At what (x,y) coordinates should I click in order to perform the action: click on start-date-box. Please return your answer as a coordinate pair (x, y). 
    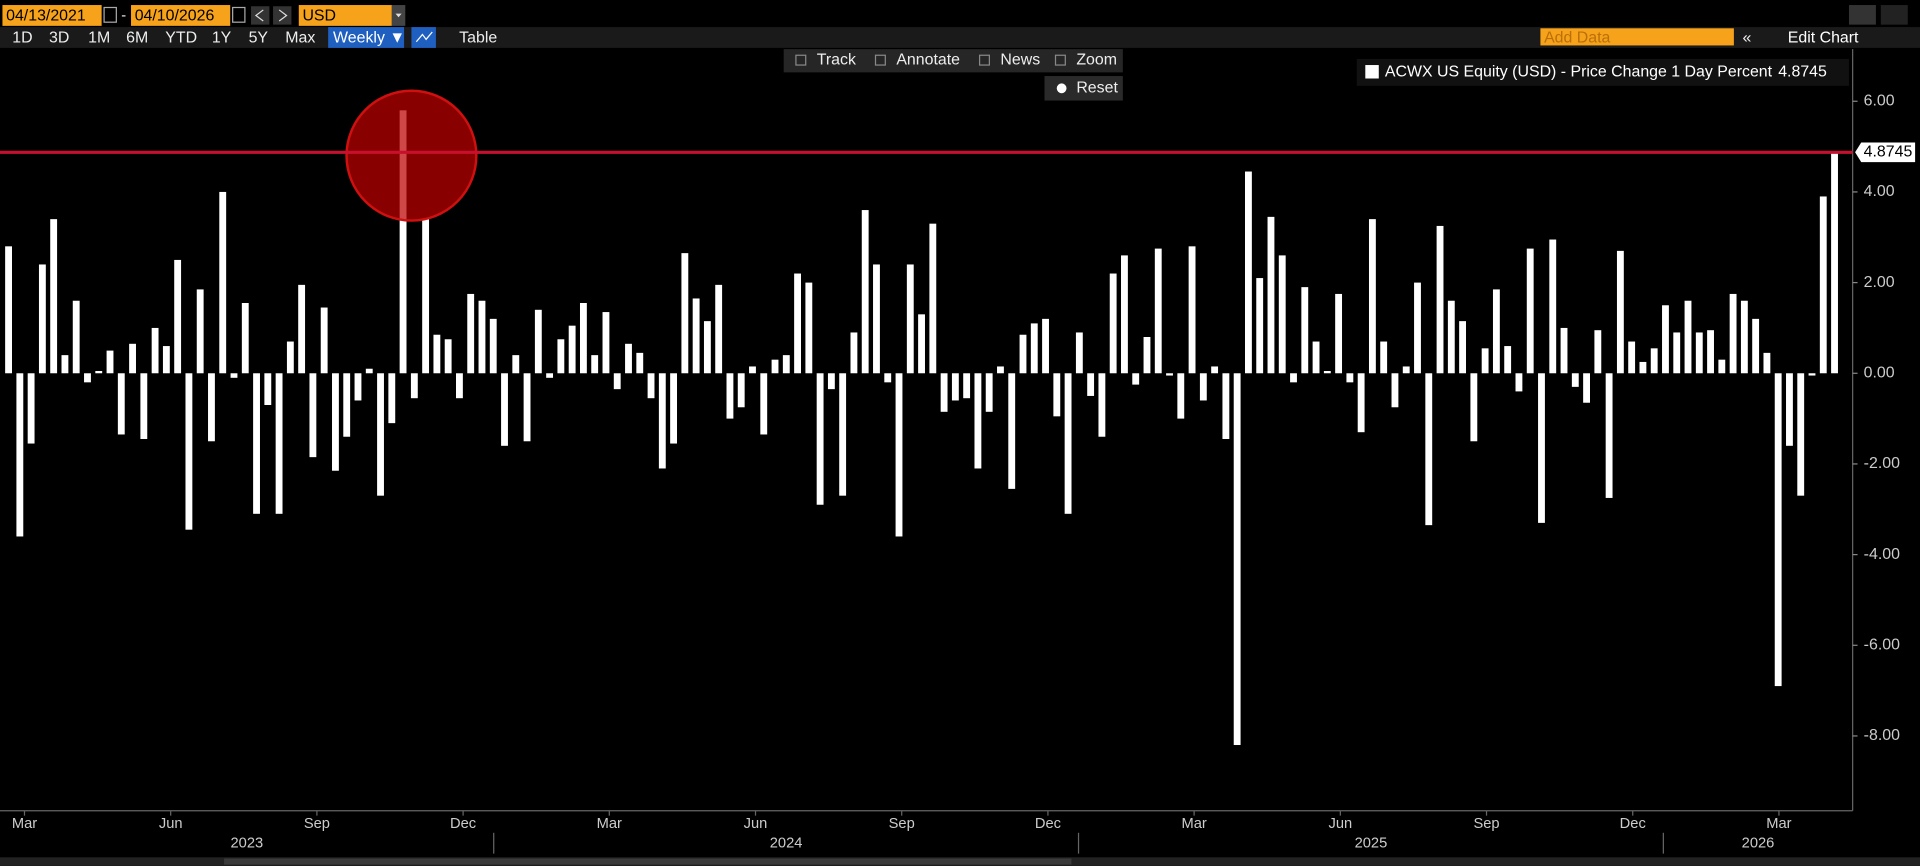
    Looking at the image, I should click on (52, 15).